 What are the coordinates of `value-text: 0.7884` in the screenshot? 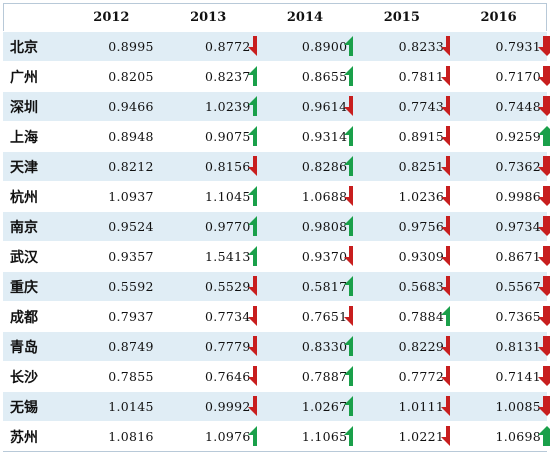 It's located at (421, 316).